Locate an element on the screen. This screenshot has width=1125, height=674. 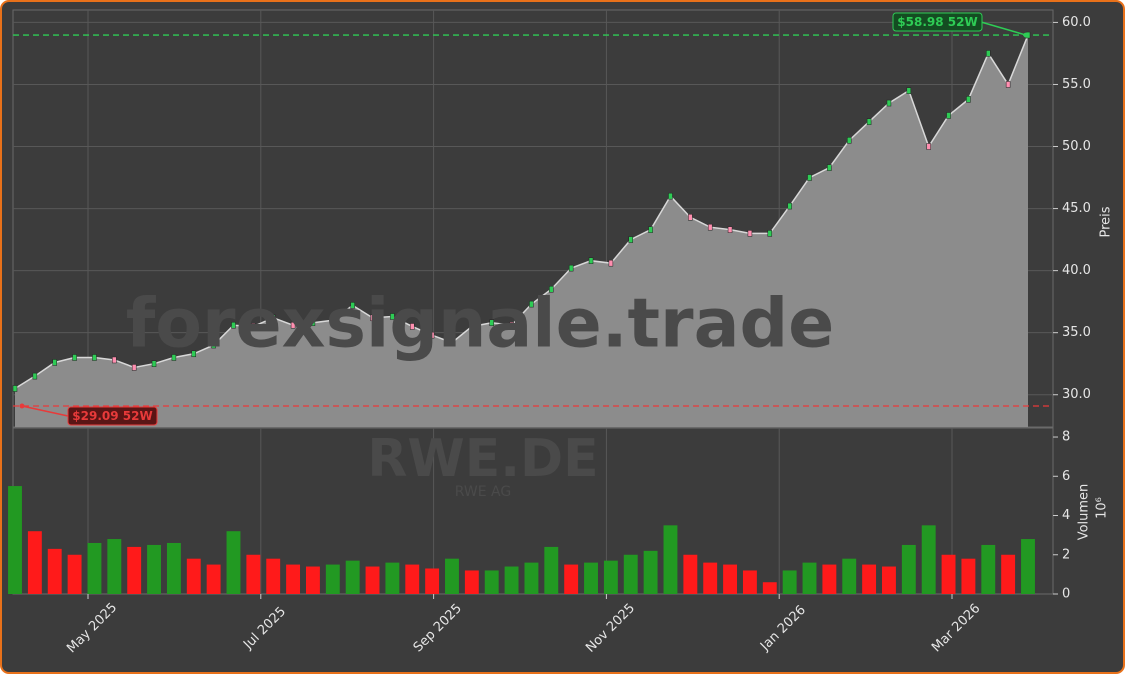
y-tick-label: 0 is located at coordinates (1066, 594).